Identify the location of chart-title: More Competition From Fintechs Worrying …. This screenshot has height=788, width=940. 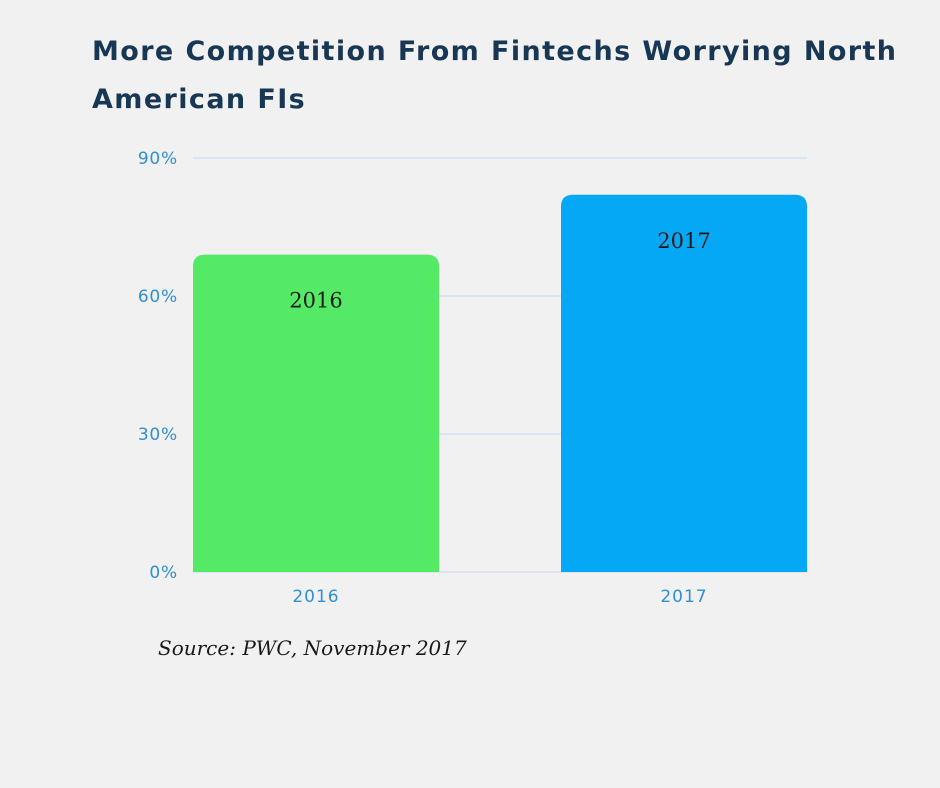
(495, 75).